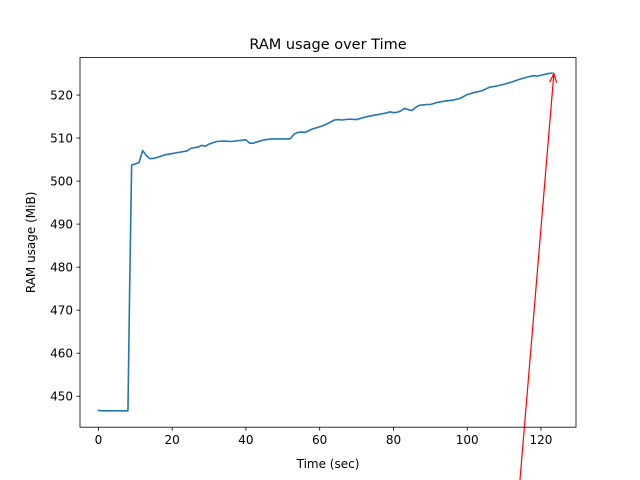 This screenshot has width=640, height=480. Describe the element at coordinates (172, 440) in the screenshot. I see `x-tick-label: 20` at that location.